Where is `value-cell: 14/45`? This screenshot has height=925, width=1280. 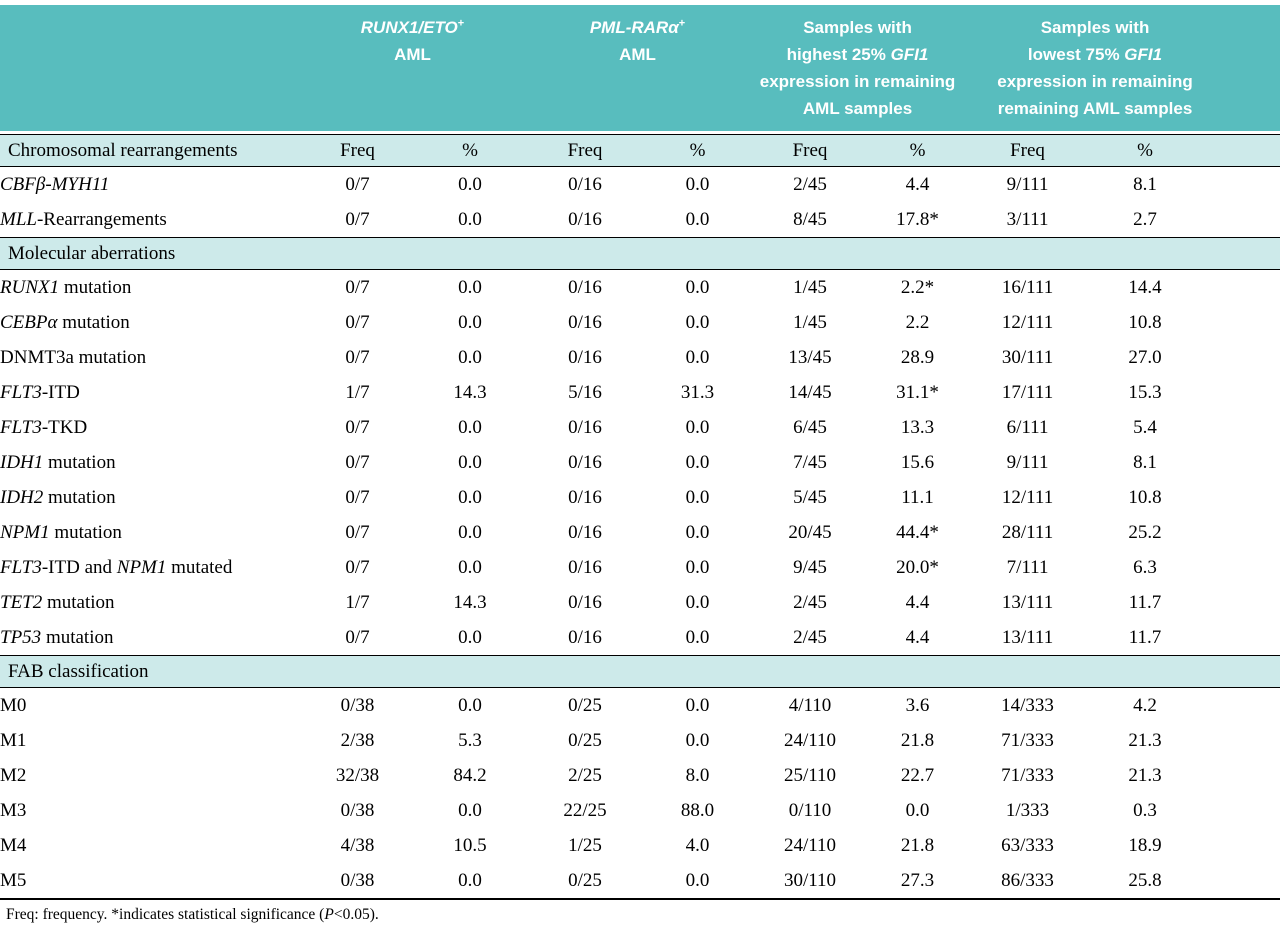 value-cell: 14/45 is located at coordinates (810, 392).